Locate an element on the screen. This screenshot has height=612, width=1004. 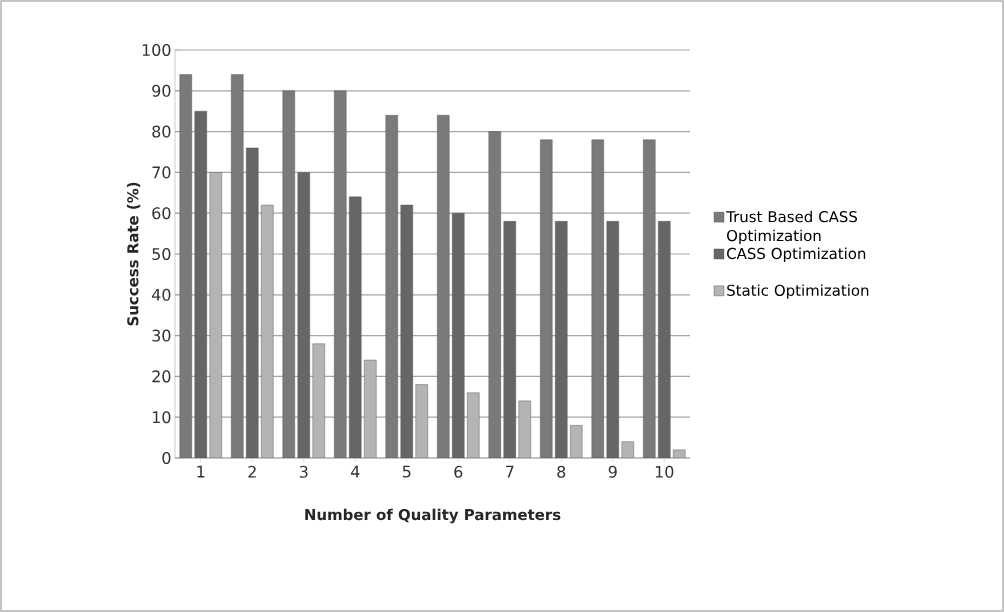
y-tick-label: 70 is located at coordinates (161, 172).